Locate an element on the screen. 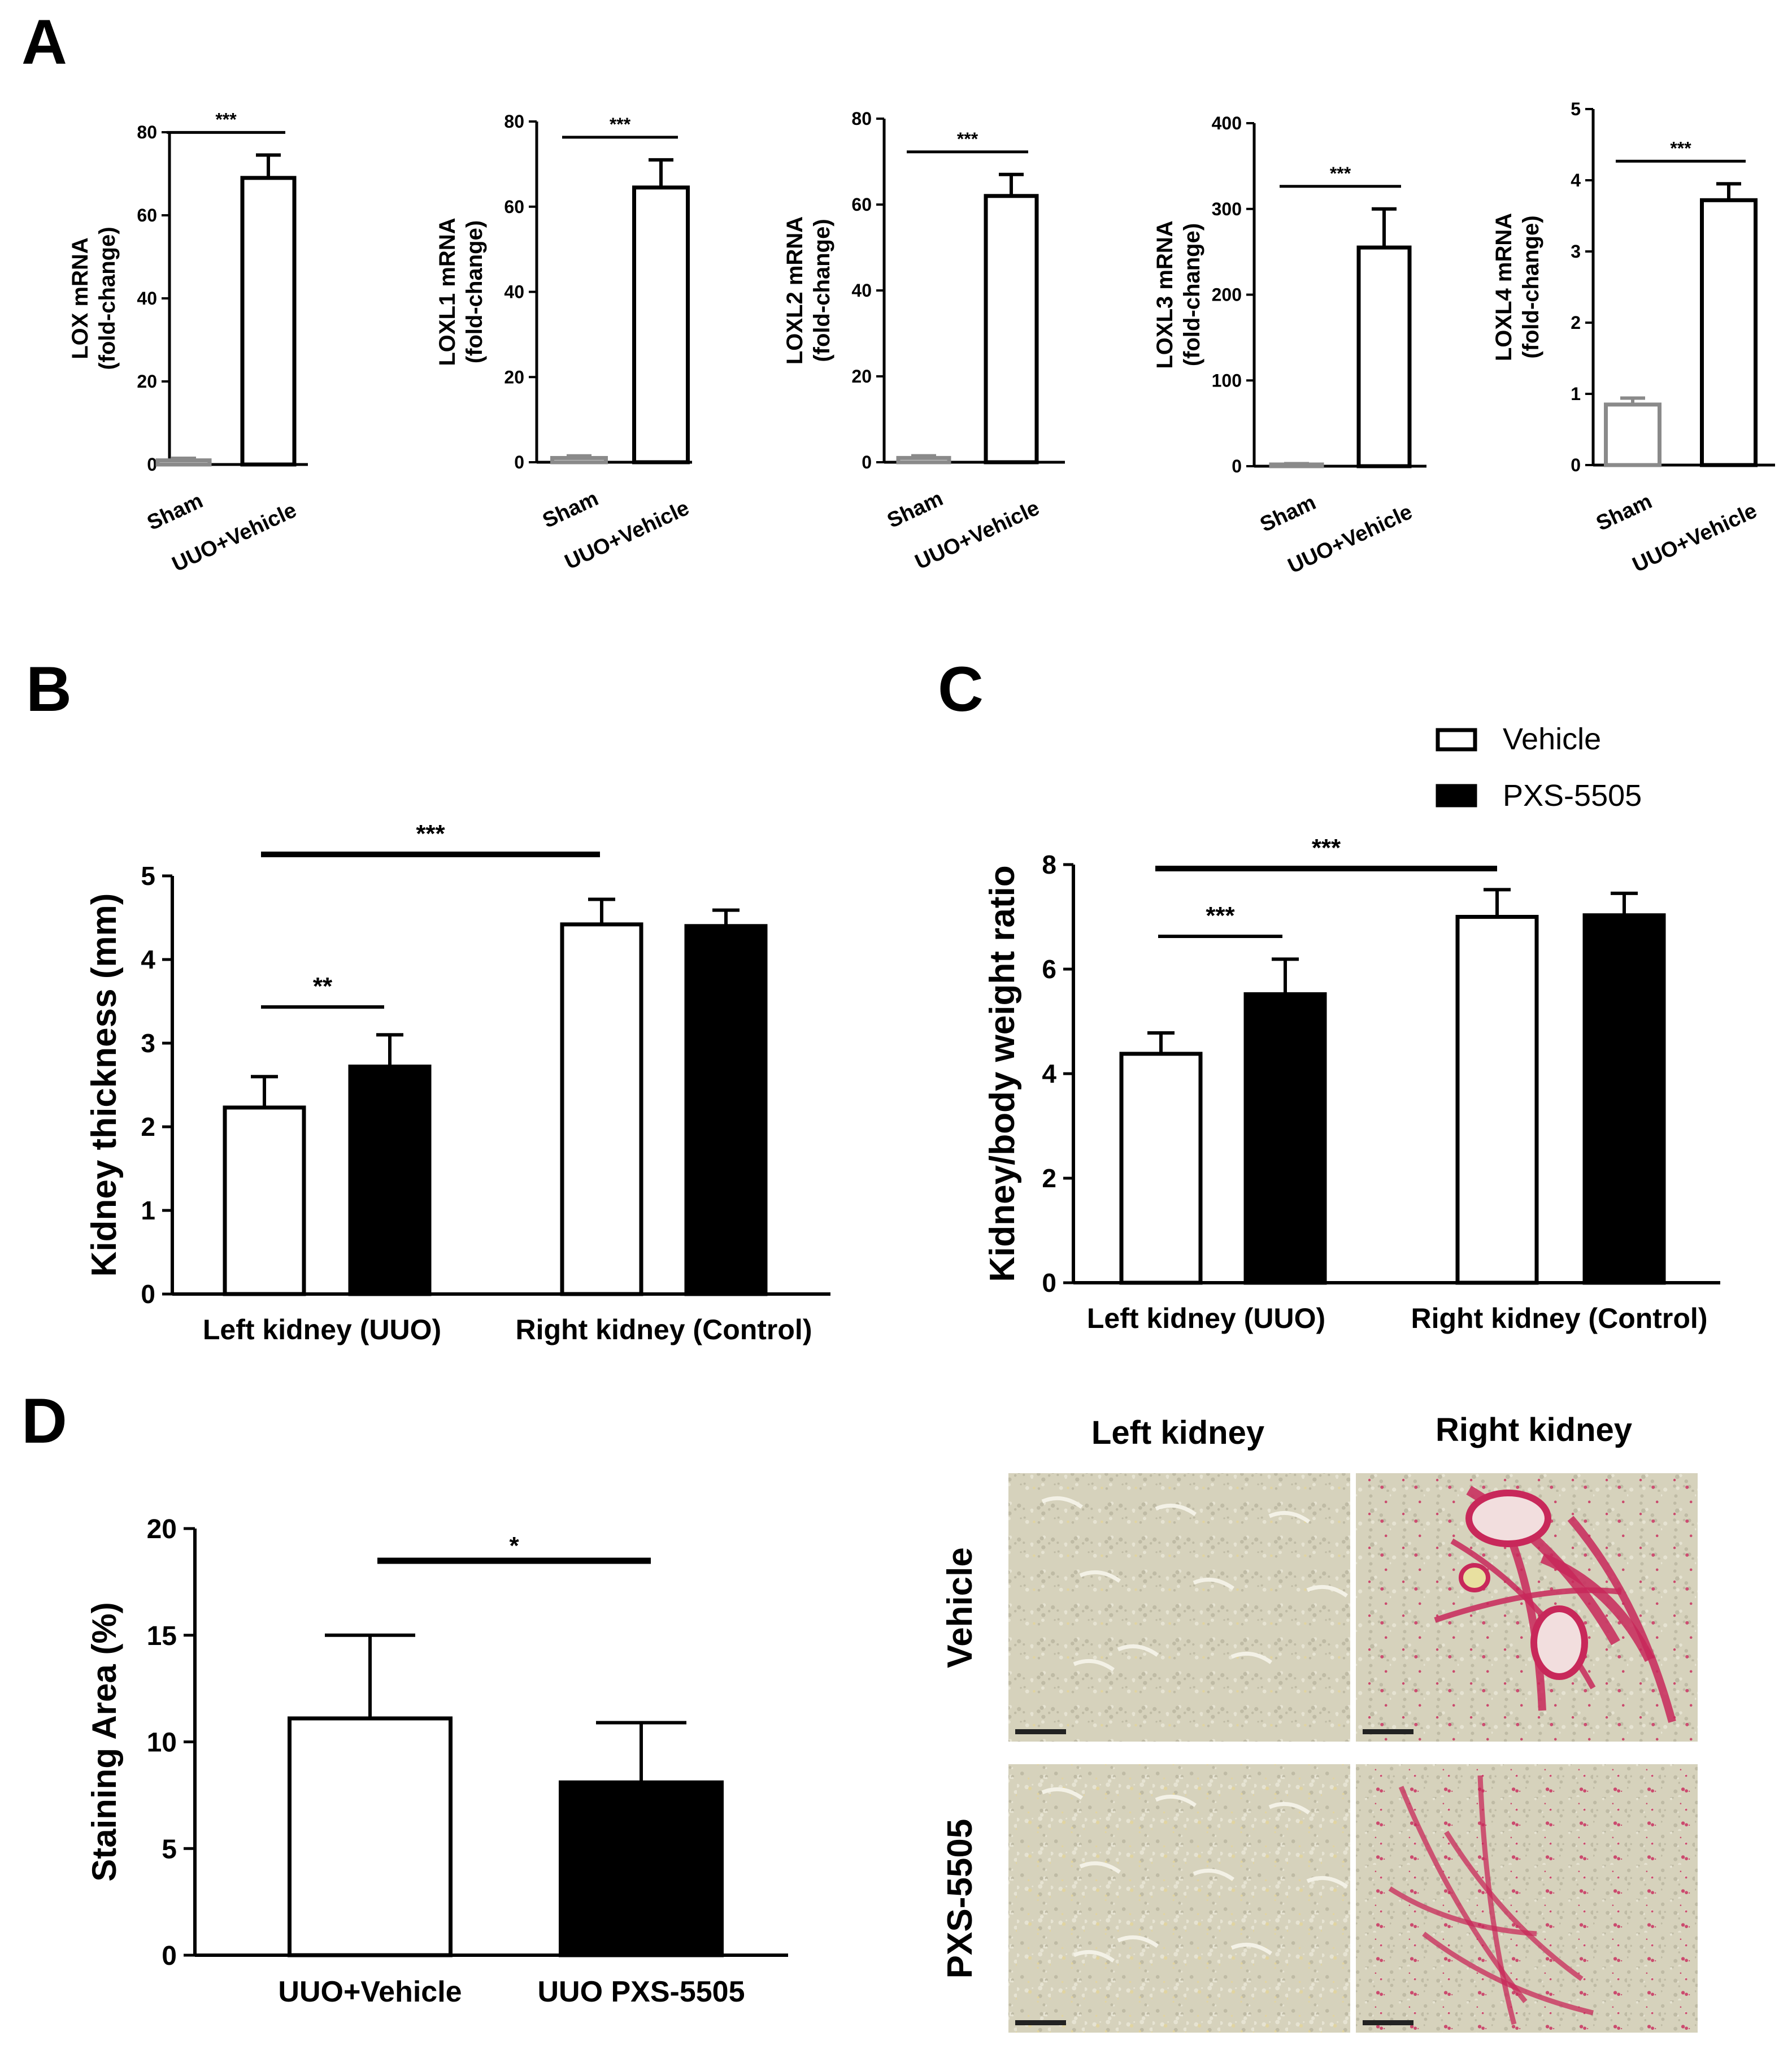 The image size is (1792, 2049). chart-a3-x-label: Sham is located at coordinates (916, 510).